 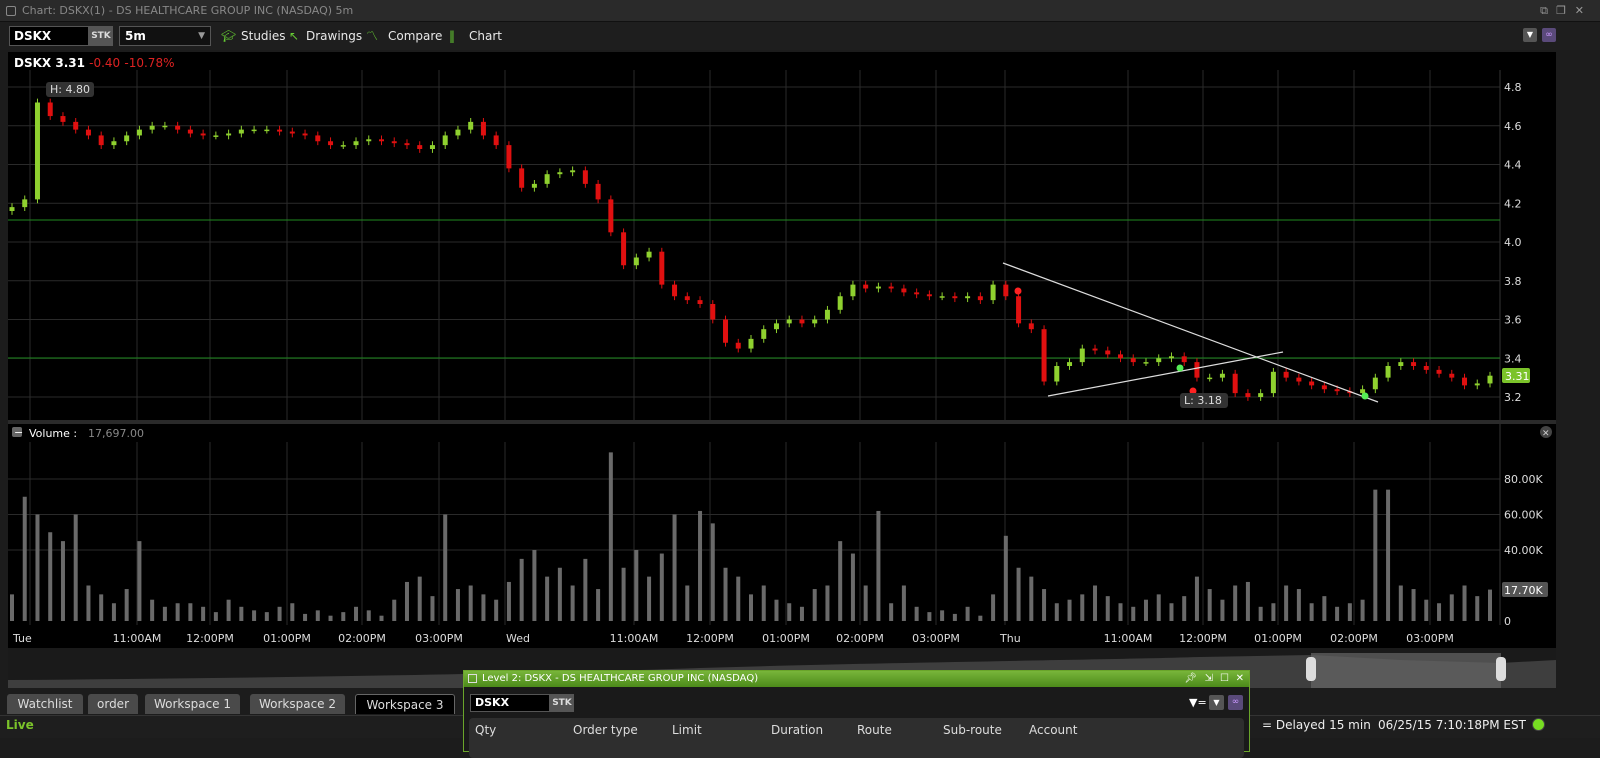 What do you see at coordinates (485, 36) in the screenshot?
I see `chart-type-button: Chart` at bounding box center [485, 36].